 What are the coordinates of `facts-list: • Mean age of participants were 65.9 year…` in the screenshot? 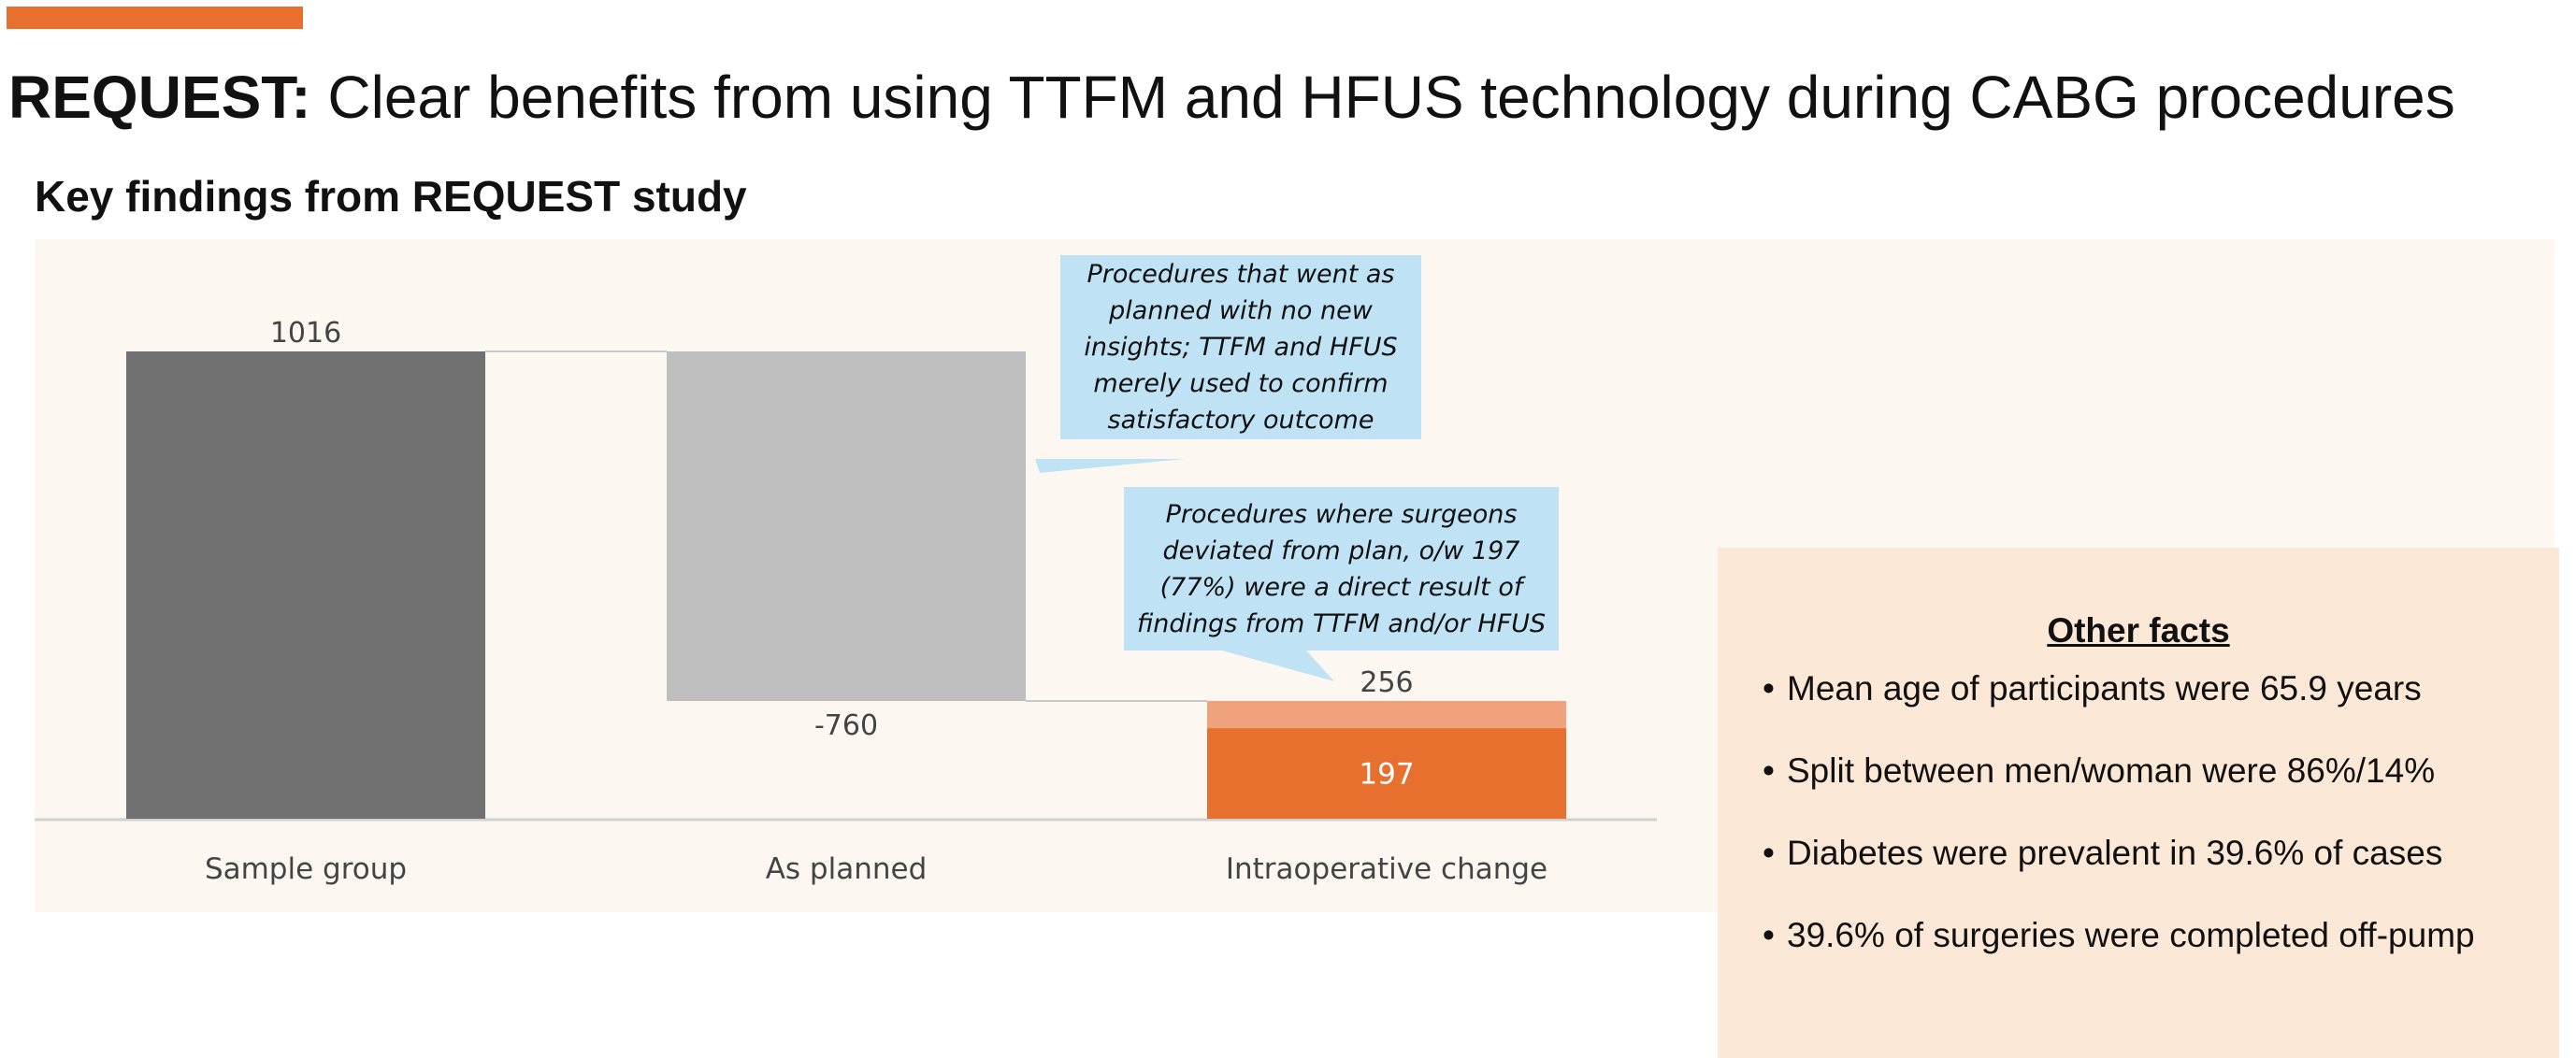 It's located at (2119, 831).